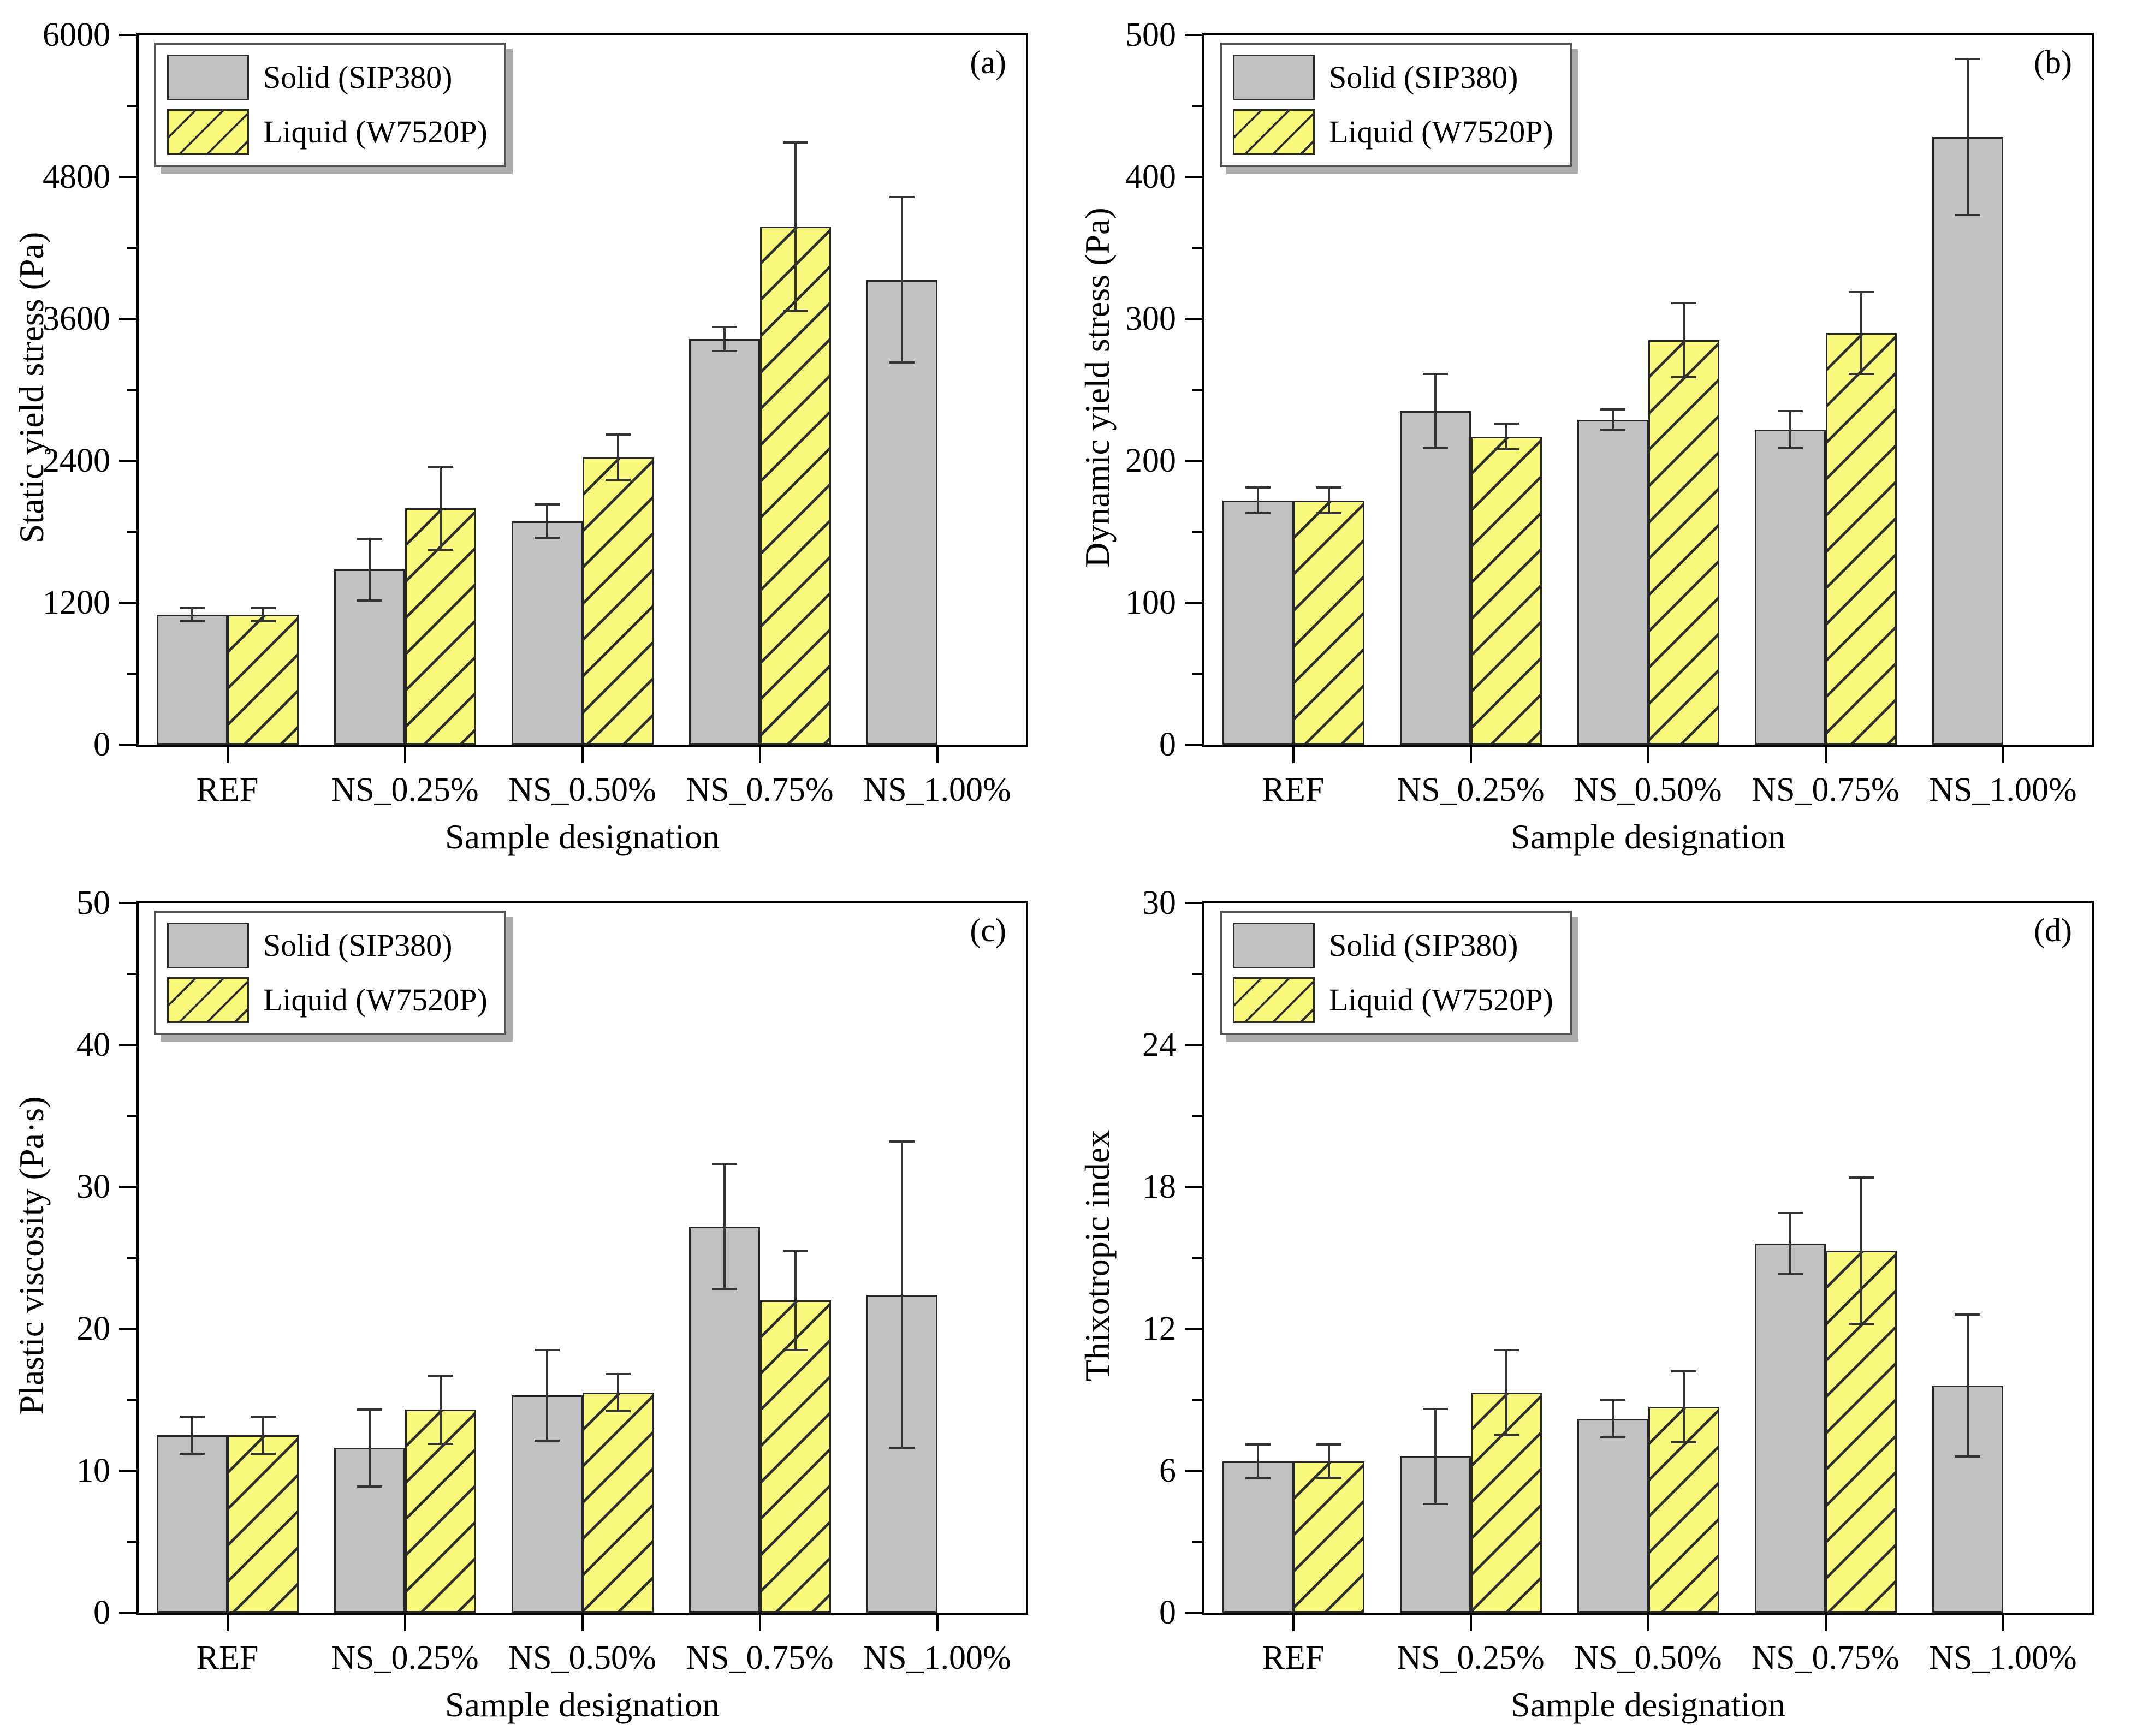 The height and width of the screenshot is (1736, 2131). I want to click on legend-label-liquid: Liquid (W7520P), so click(1441, 1000).